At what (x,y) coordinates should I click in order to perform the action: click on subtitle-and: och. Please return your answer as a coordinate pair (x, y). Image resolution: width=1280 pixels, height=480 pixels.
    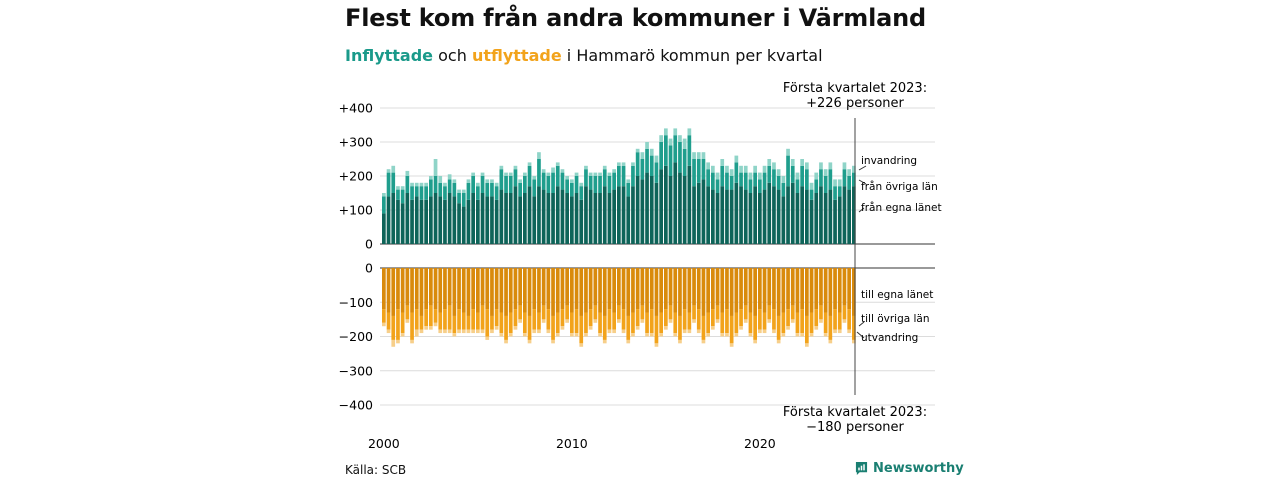
    Looking at the image, I should click on (452, 55).